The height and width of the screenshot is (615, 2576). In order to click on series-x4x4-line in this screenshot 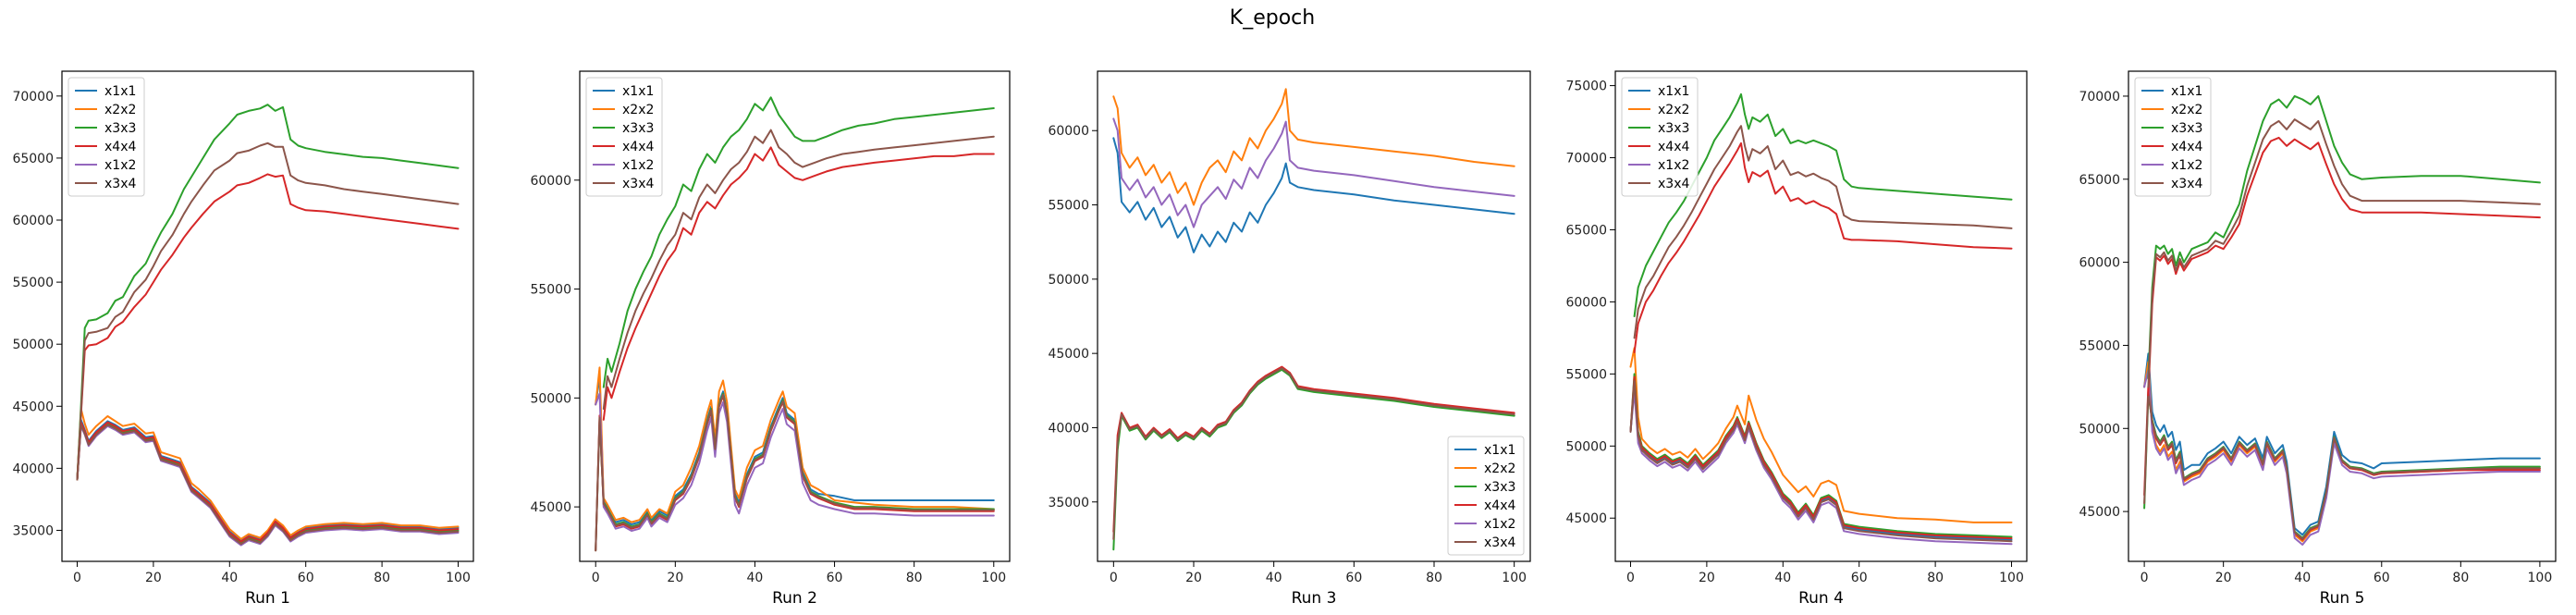, I will do `click(268, 482)`.